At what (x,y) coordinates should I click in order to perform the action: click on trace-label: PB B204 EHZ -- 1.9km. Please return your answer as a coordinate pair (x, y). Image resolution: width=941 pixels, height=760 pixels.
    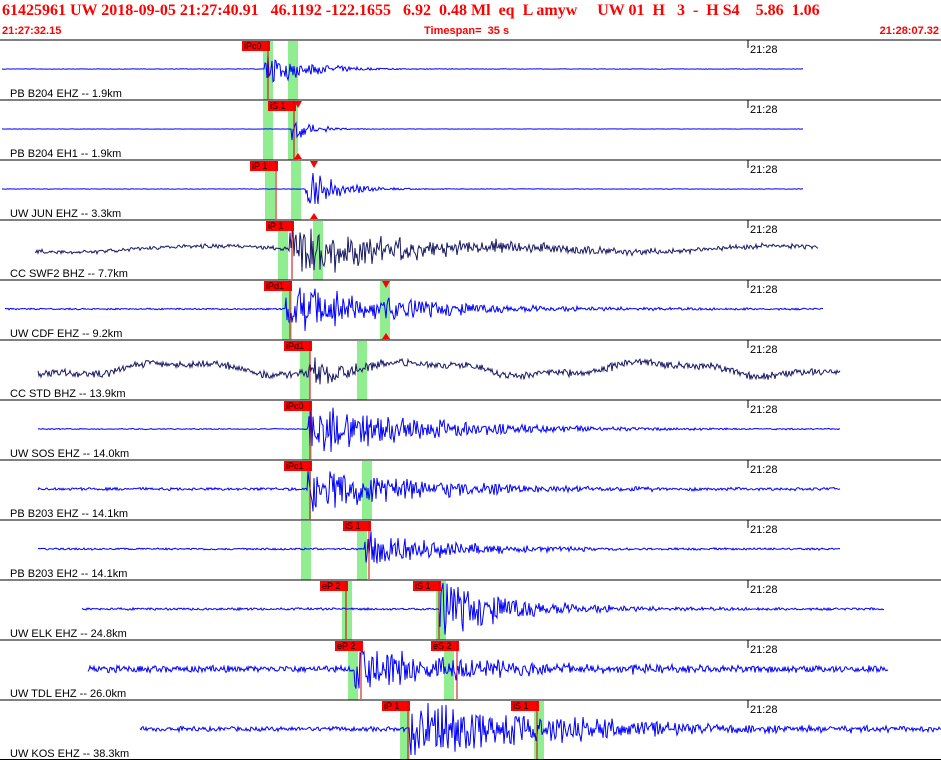
    Looking at the image, I should click on (66, 94).